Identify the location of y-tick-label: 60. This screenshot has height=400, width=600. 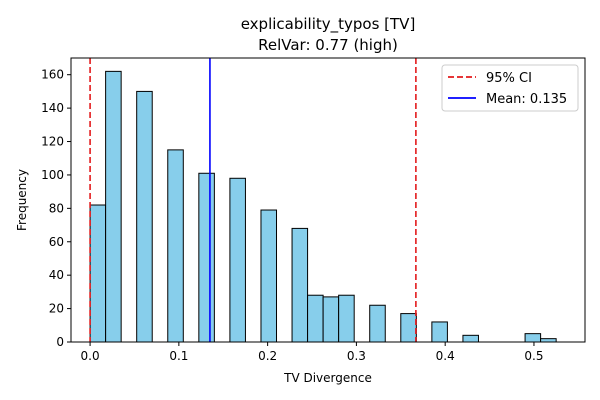
(56, 242).